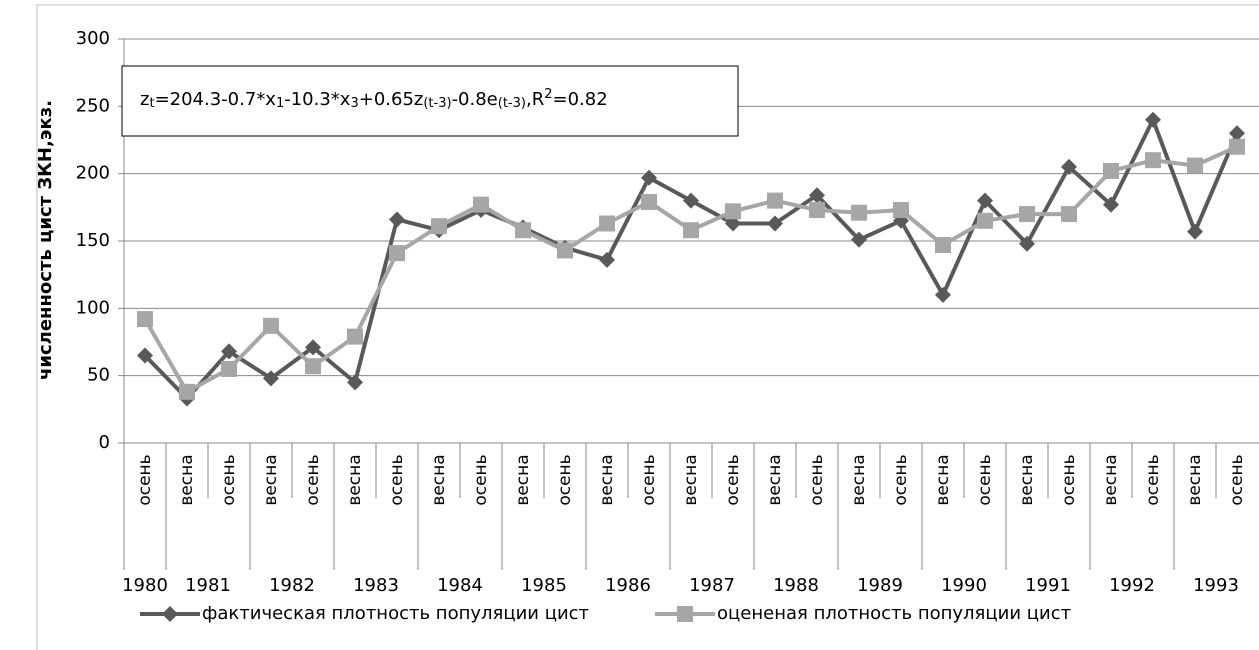  Describe the element at coordinates (292, 585) in the screenshot. I see `year-label: 1982` at that location.